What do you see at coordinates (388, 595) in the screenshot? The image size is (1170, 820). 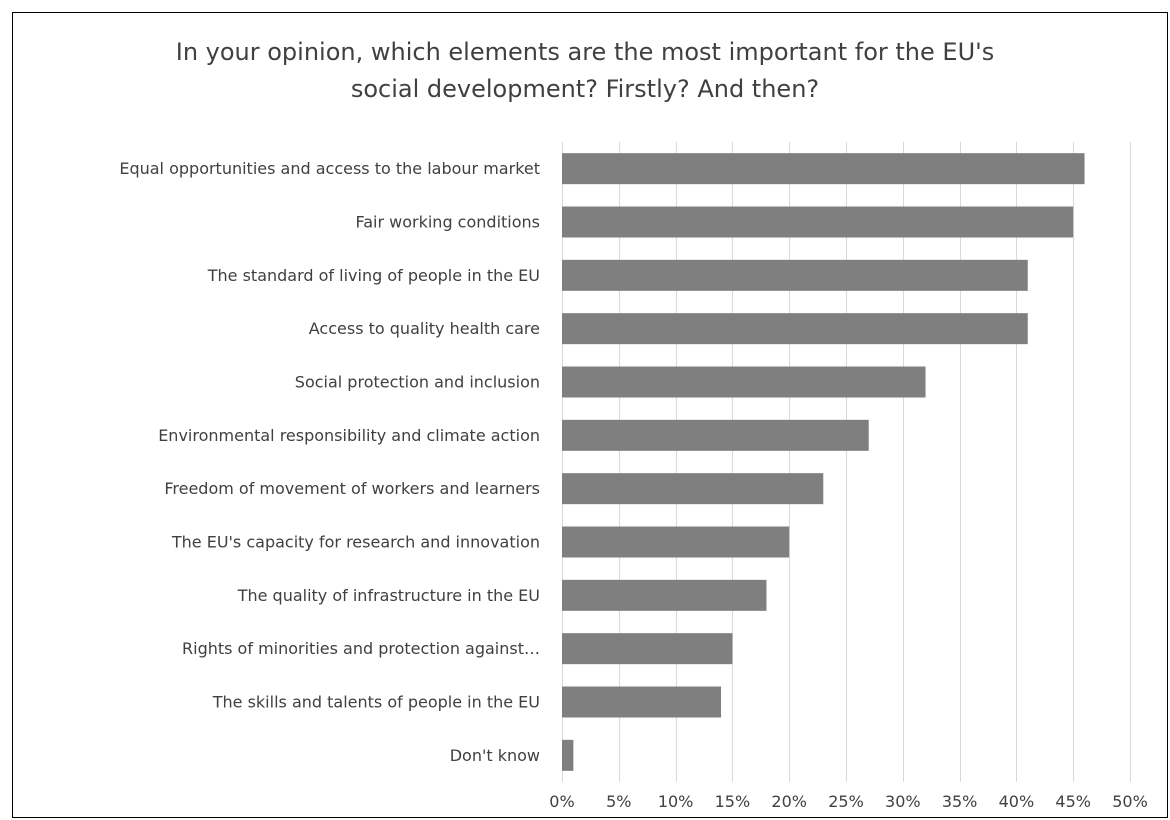 I see `category-label-8: The quality of infrastructure in the EU` at bounding box center [388, 595].